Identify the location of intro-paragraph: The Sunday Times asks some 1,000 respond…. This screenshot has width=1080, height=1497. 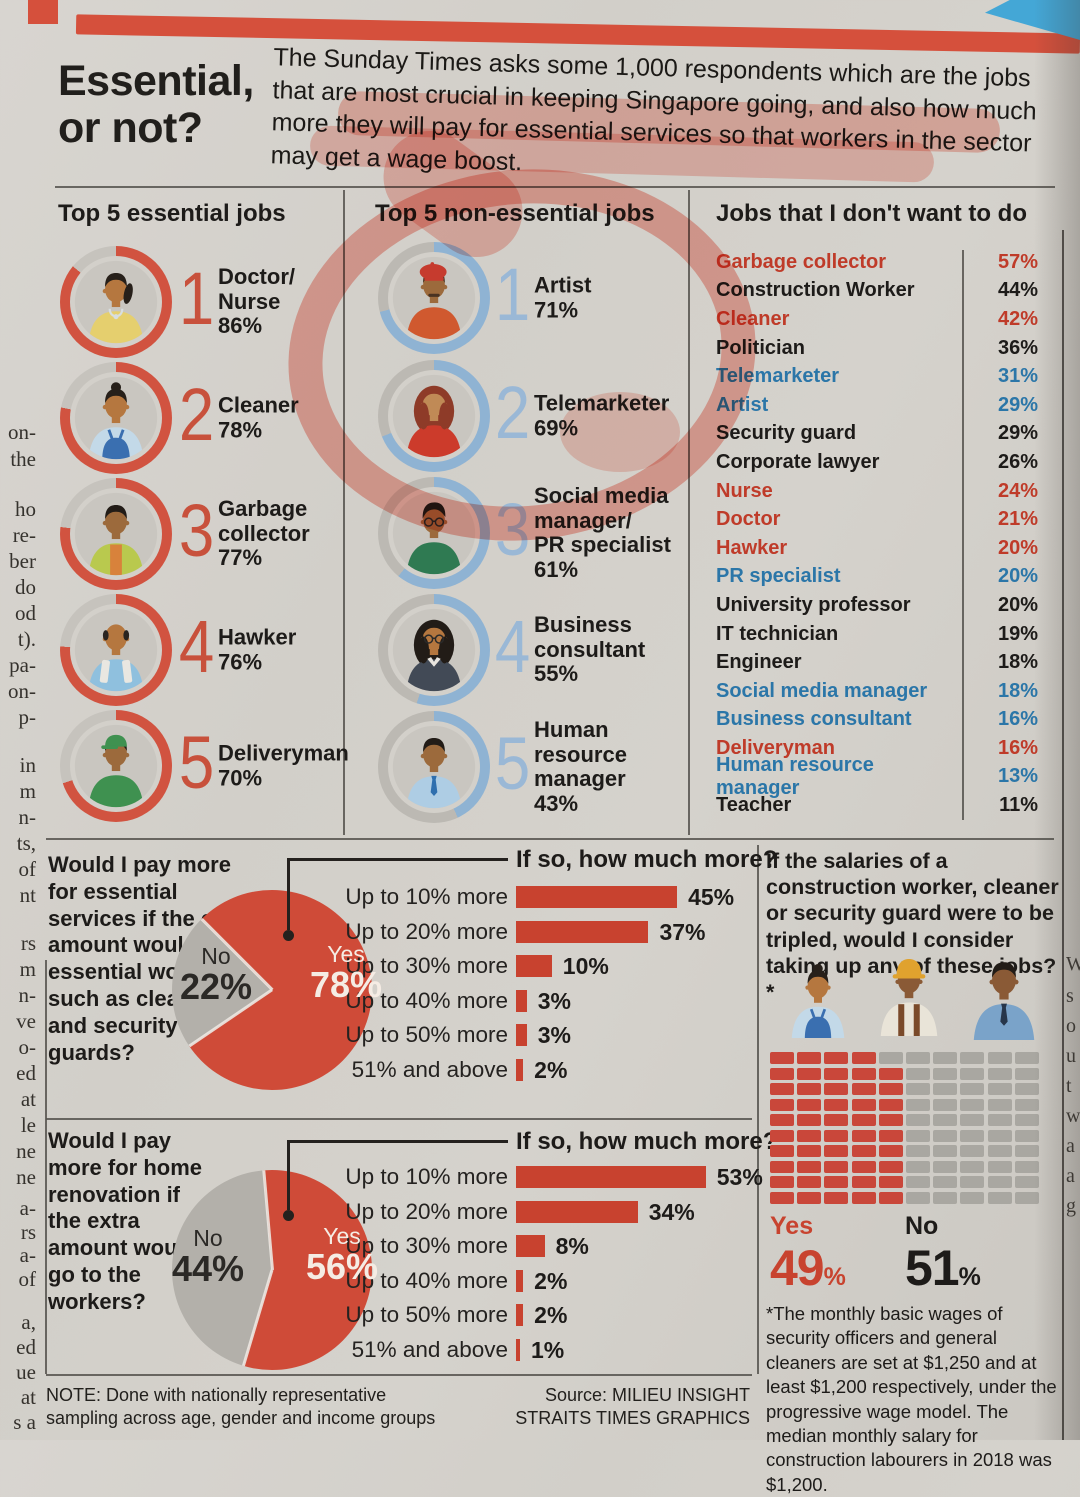
(654, 109).